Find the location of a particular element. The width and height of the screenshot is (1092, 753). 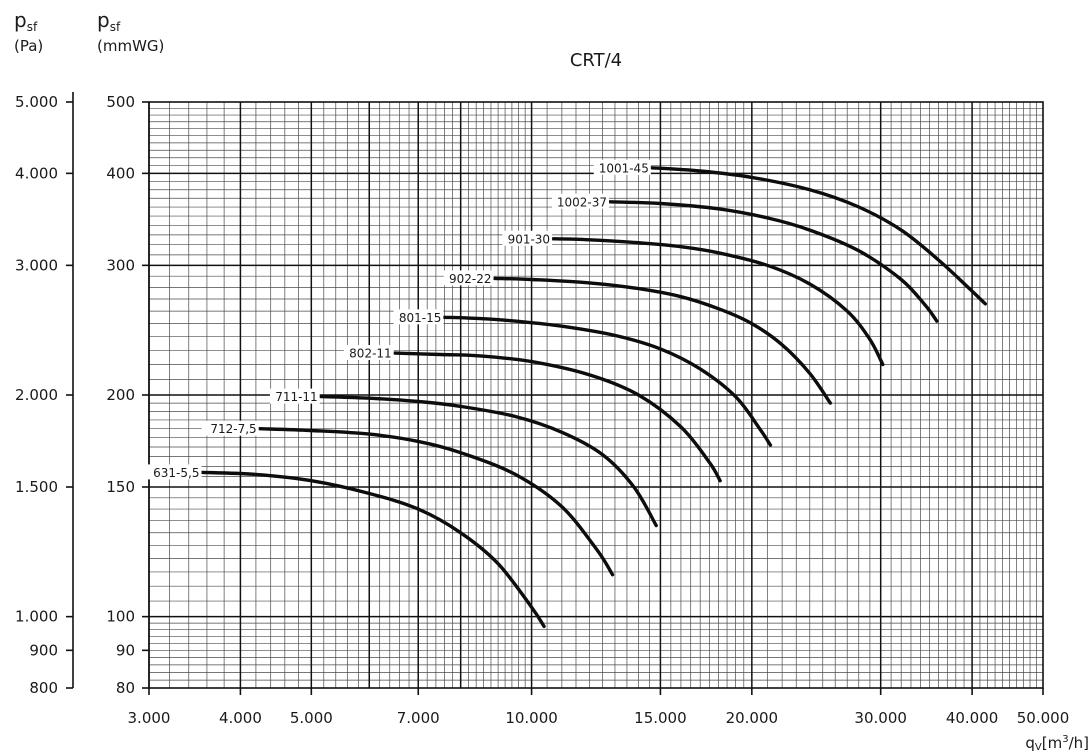

y-tick-label-pa: 4.000 is located at coordinates (36, 173).